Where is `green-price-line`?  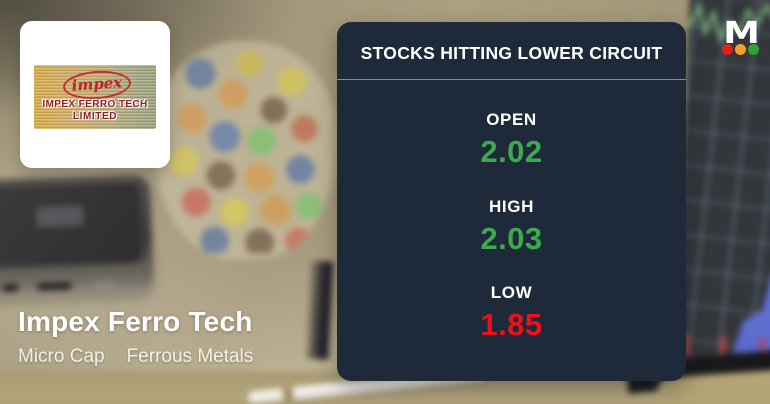
green-price-line is located at coordinates (728, 23).